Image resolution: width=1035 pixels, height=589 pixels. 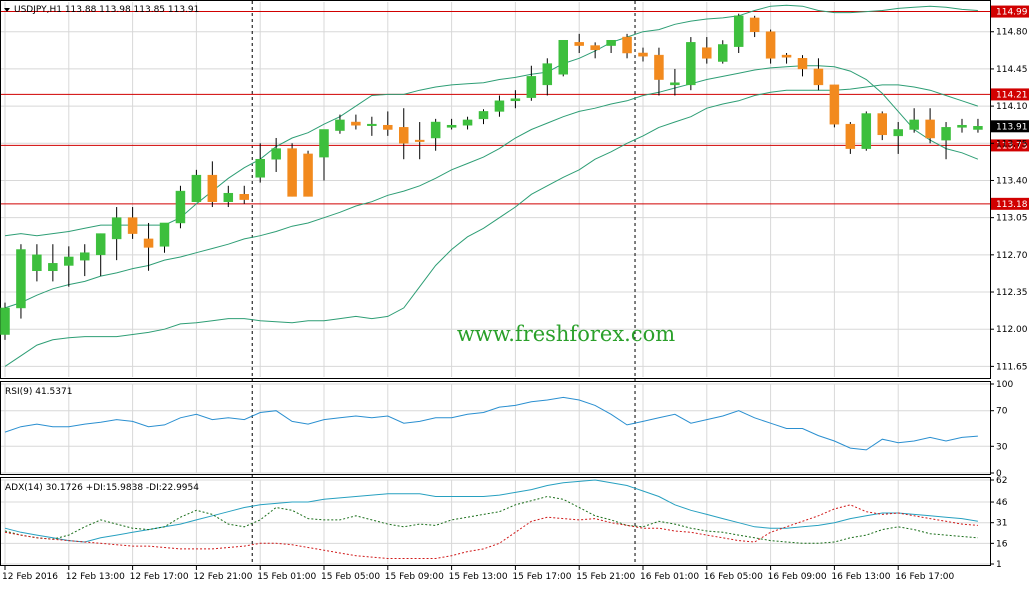 I want to click on time-tick-label: 16 Feb 09:00, so click(x=797, y=577).